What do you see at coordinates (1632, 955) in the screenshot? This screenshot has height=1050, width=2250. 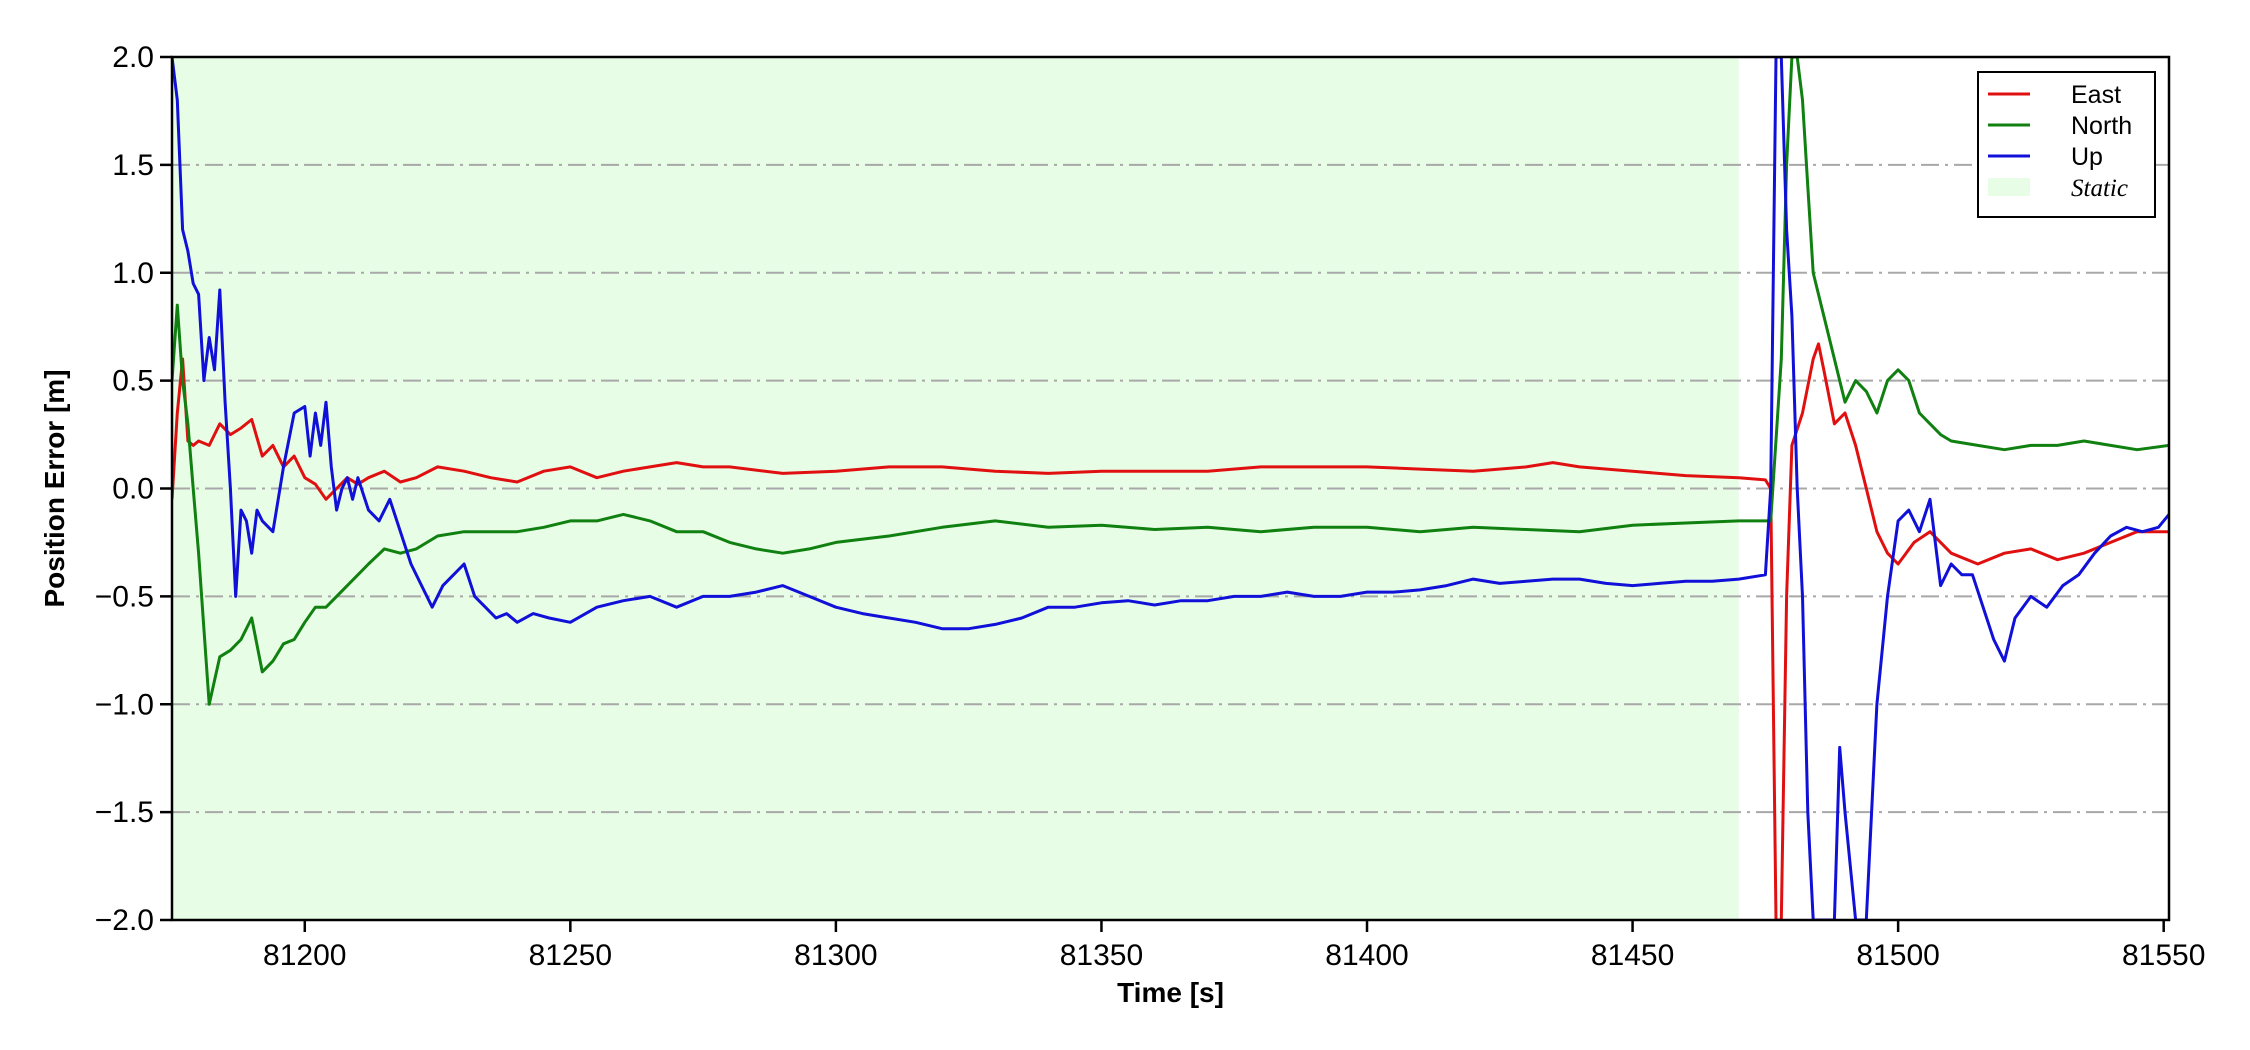 I see `x-tick-label: 81450` at bounding box center [1632, 955].